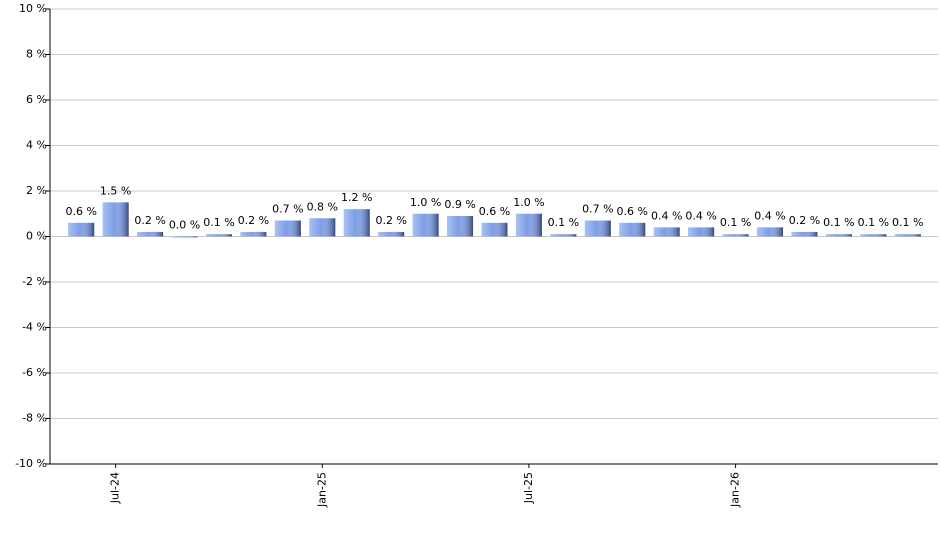 The height and width of the screenshot is (550, 940). What do you see at coordinates (735, 490) in the screenshot?
I see `x-tick-label: Jan-26` at bounding box center [735, 490].